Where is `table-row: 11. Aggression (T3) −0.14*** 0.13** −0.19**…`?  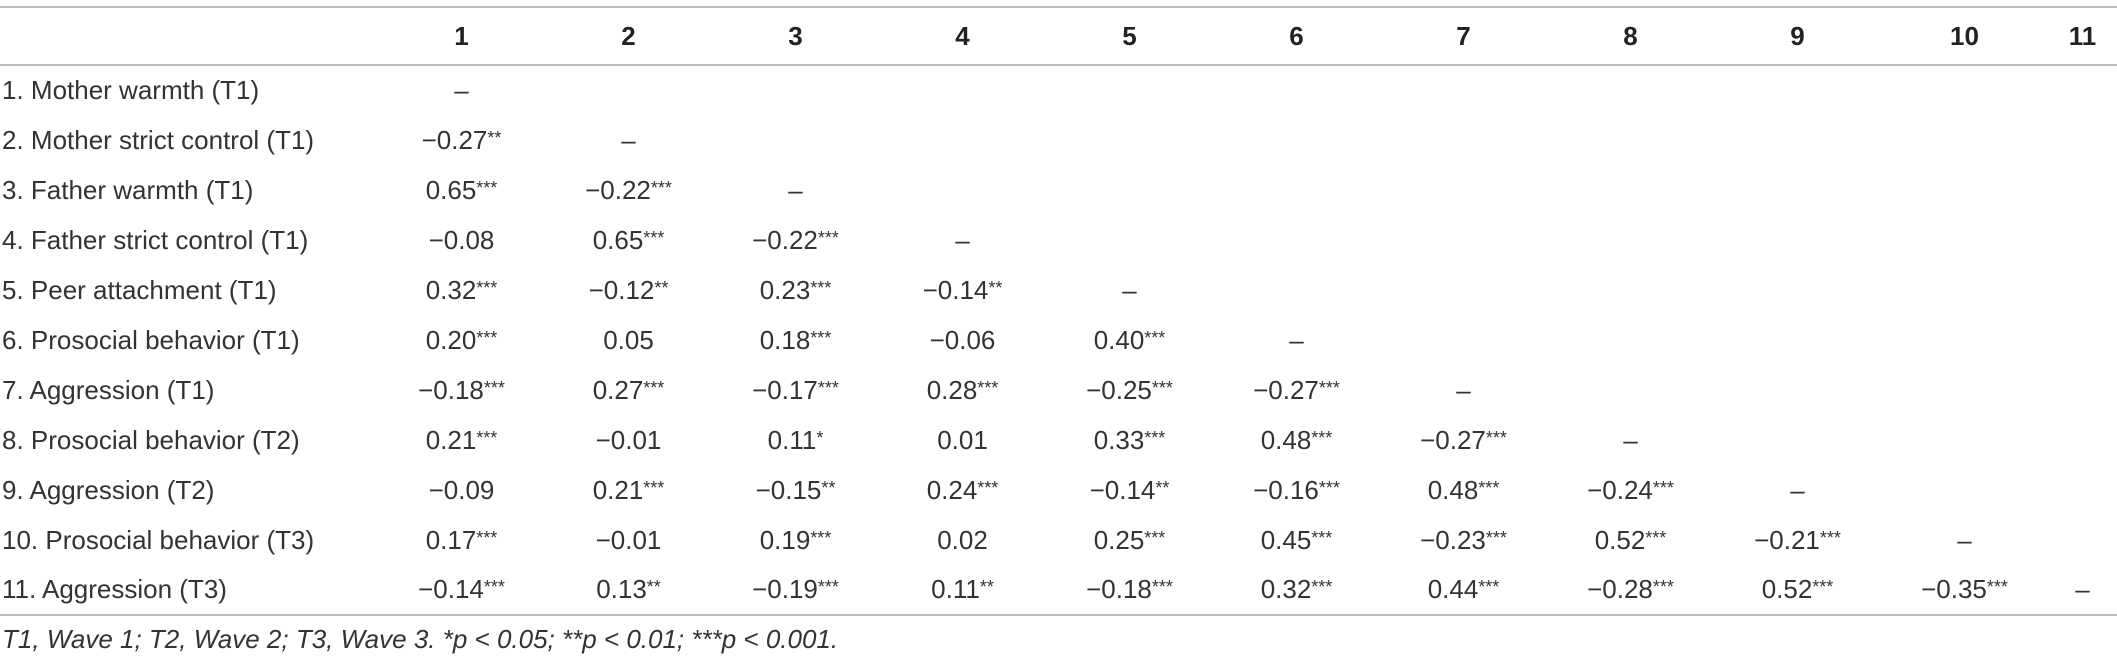 table-row: 11. Aggression (T3) −0.14*** 0.13** −0.19**… is located at coordinates (1058, 590).